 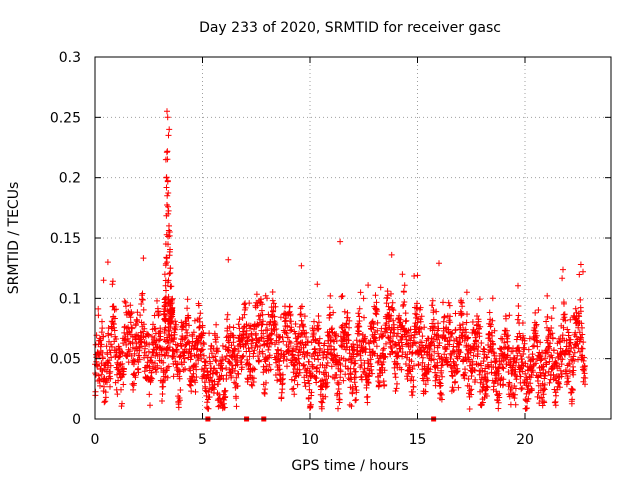 What do you see at coordinates (349, 466) in the screenshot?
I see `x-axis-label: GPS time / hours` at bounding box center [349, 466].